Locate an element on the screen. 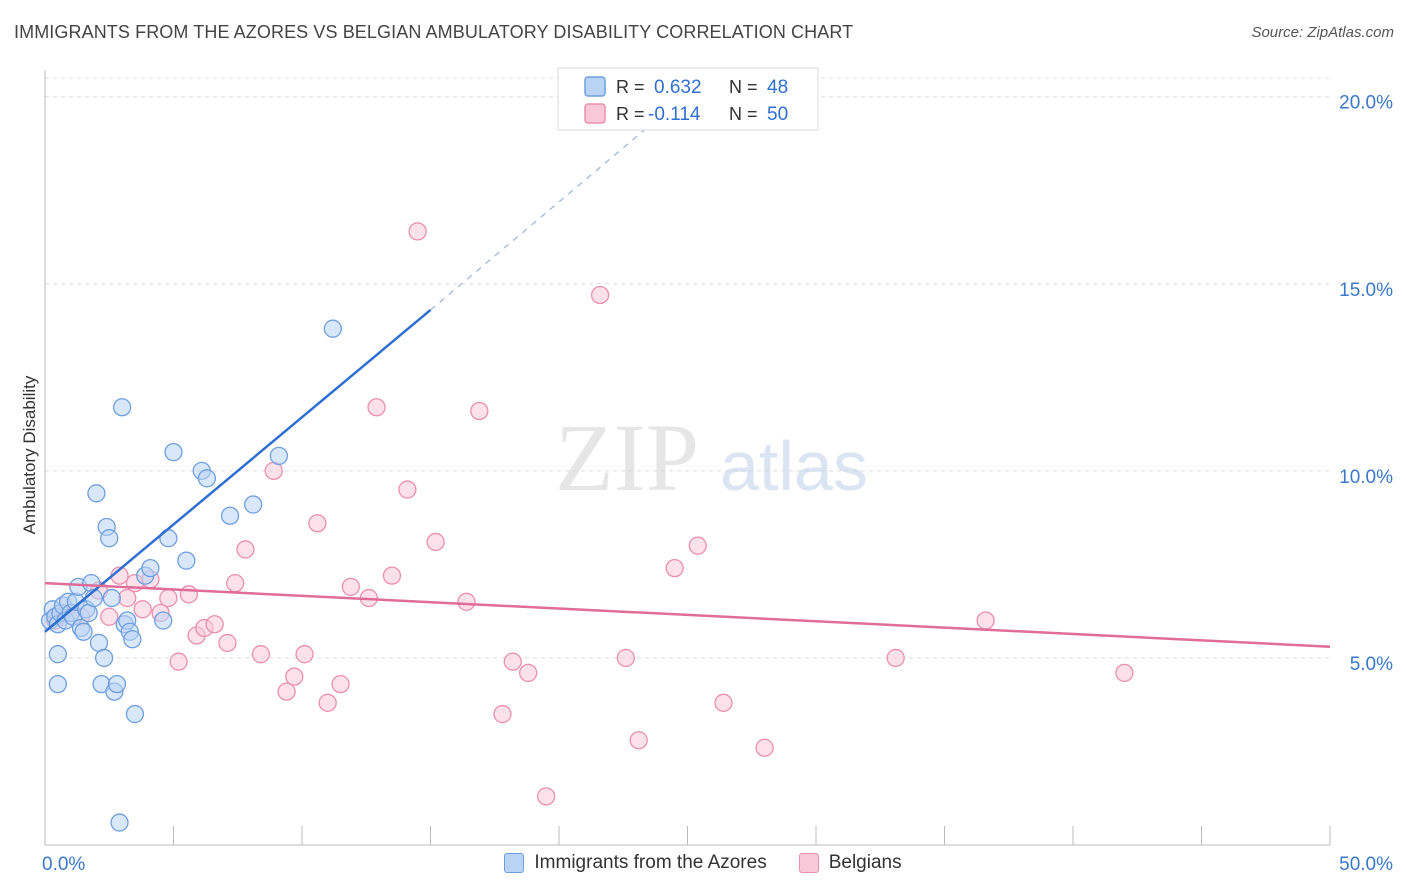 Image resolution: width=1406 pixels, height=892 pixels. legend-n-label-belgians: N = is located at coordinates (743, 114).